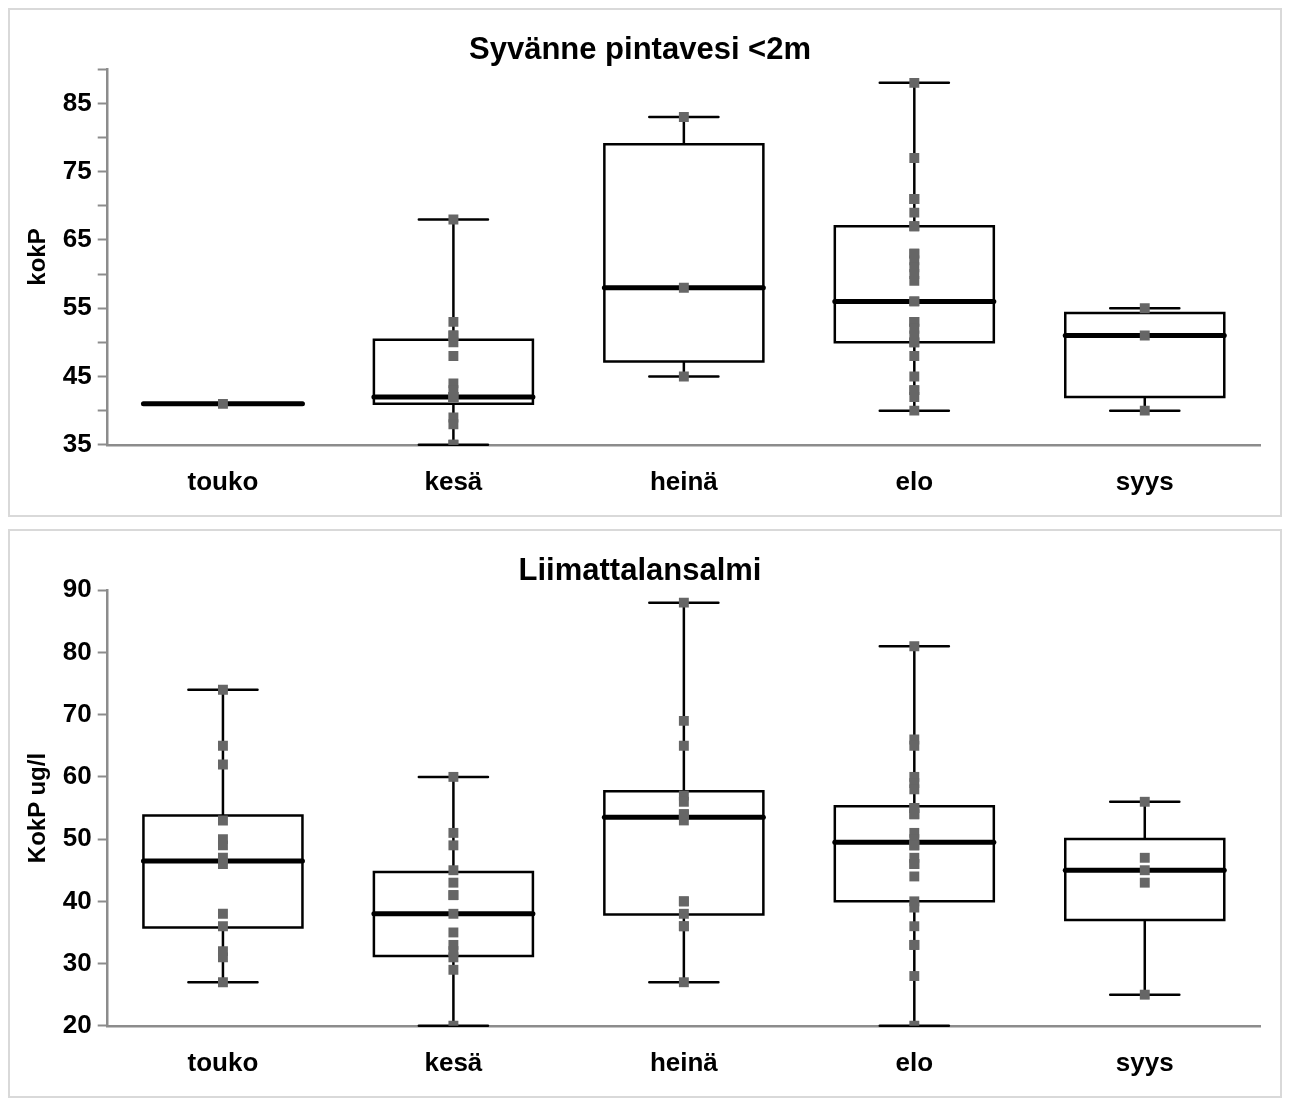 This screenshot has height=1099, width=1291. Describe the element at coordinates (37, 257) in the screenshot. I see `y-axis-title: kokP` at that location.